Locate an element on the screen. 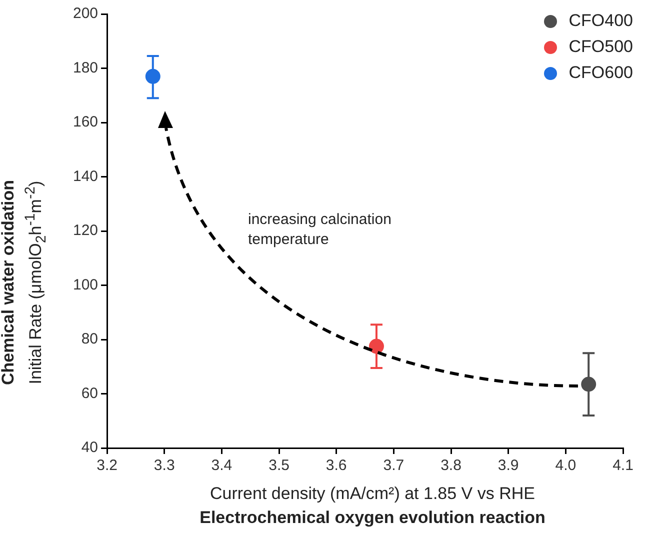 The width and height of the screenshot is (645, 542). x-tick-label: 3.7 is located at coordinates (393, 465).